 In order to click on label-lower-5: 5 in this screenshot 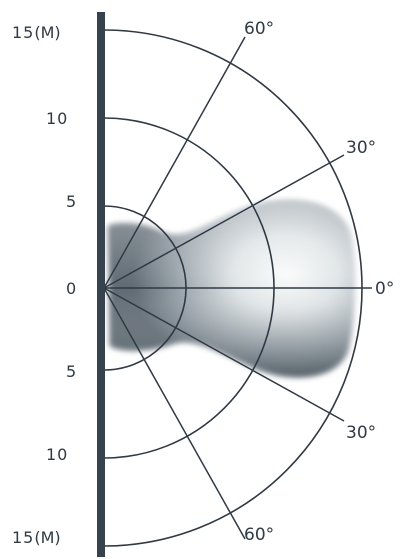, I will do `click(71, 371)`.